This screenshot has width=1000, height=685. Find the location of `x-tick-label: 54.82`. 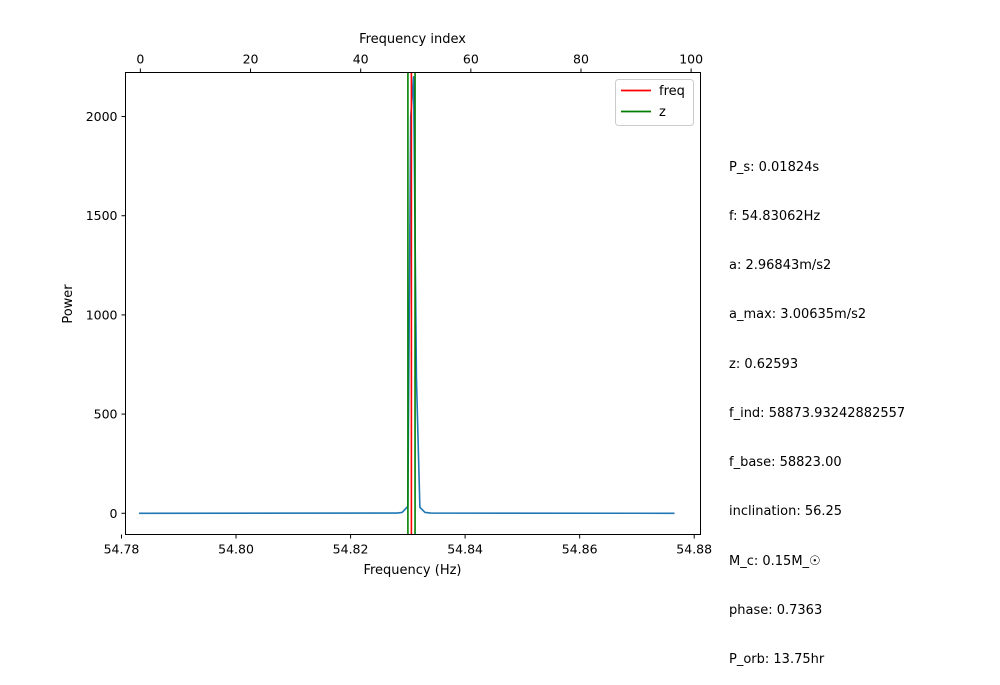

x-tick-label: 54.82 is located at coordinates (351, 549).